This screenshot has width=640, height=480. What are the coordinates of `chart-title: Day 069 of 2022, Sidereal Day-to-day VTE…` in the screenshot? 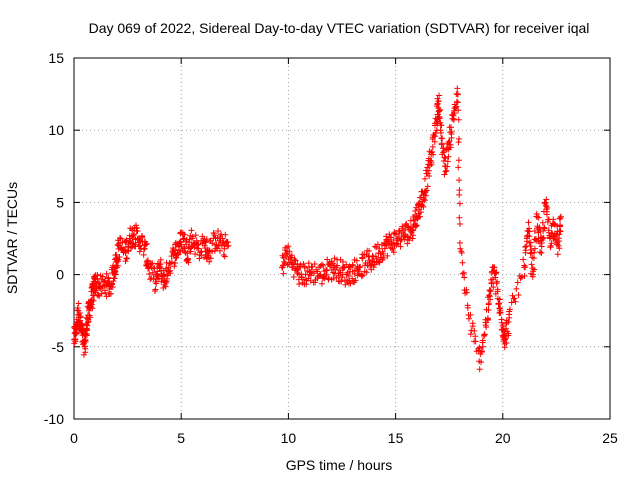 It's located at (339, 28).